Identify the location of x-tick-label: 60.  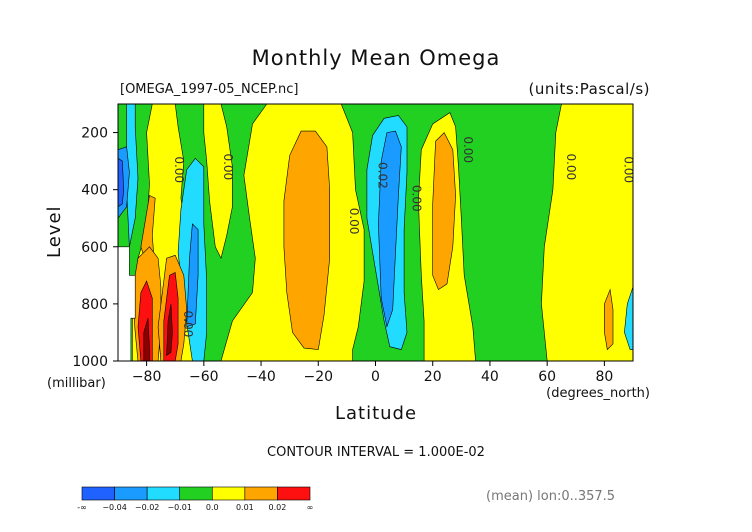
(547, 377).